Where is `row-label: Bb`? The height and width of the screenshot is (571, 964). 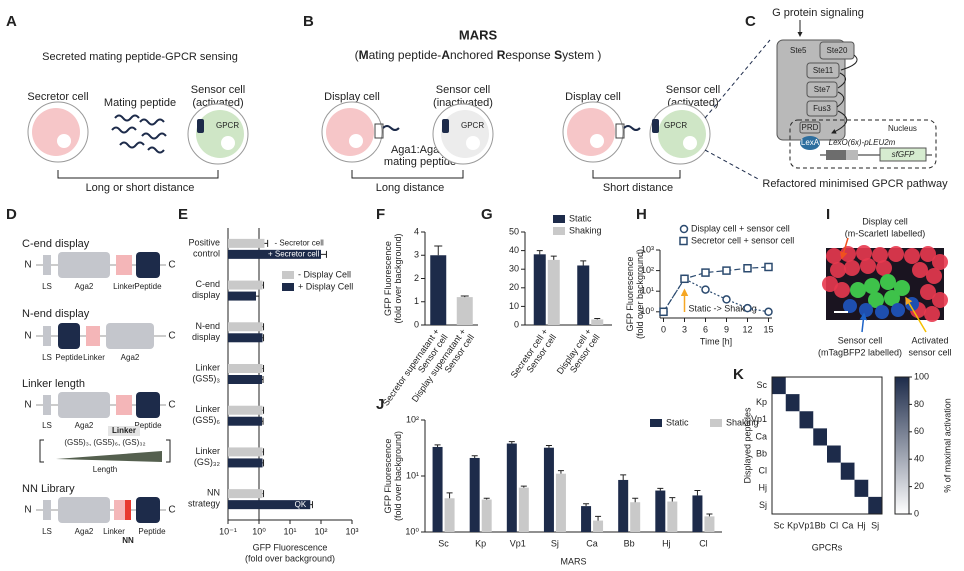
row-label: Bb is located at coordinates (761, 453).